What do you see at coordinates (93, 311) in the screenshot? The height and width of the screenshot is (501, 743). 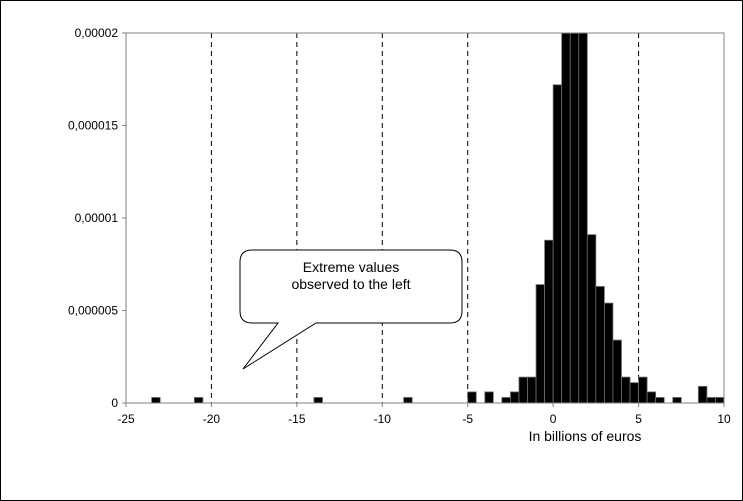 I see `y-tick-label: 0,000005` at bounding box center [93, 311].